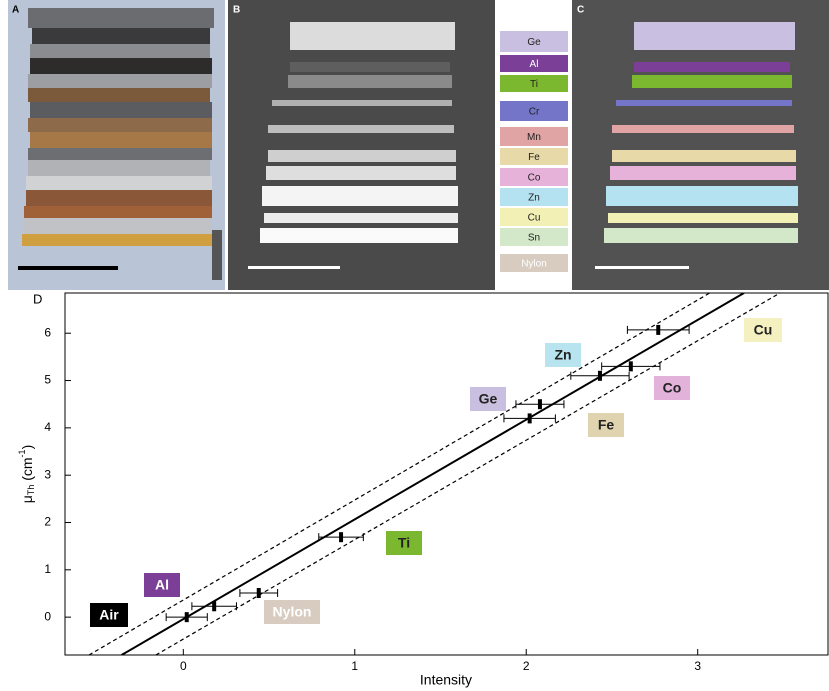  I want to click on legend-label: Sn, so click(534, 238).